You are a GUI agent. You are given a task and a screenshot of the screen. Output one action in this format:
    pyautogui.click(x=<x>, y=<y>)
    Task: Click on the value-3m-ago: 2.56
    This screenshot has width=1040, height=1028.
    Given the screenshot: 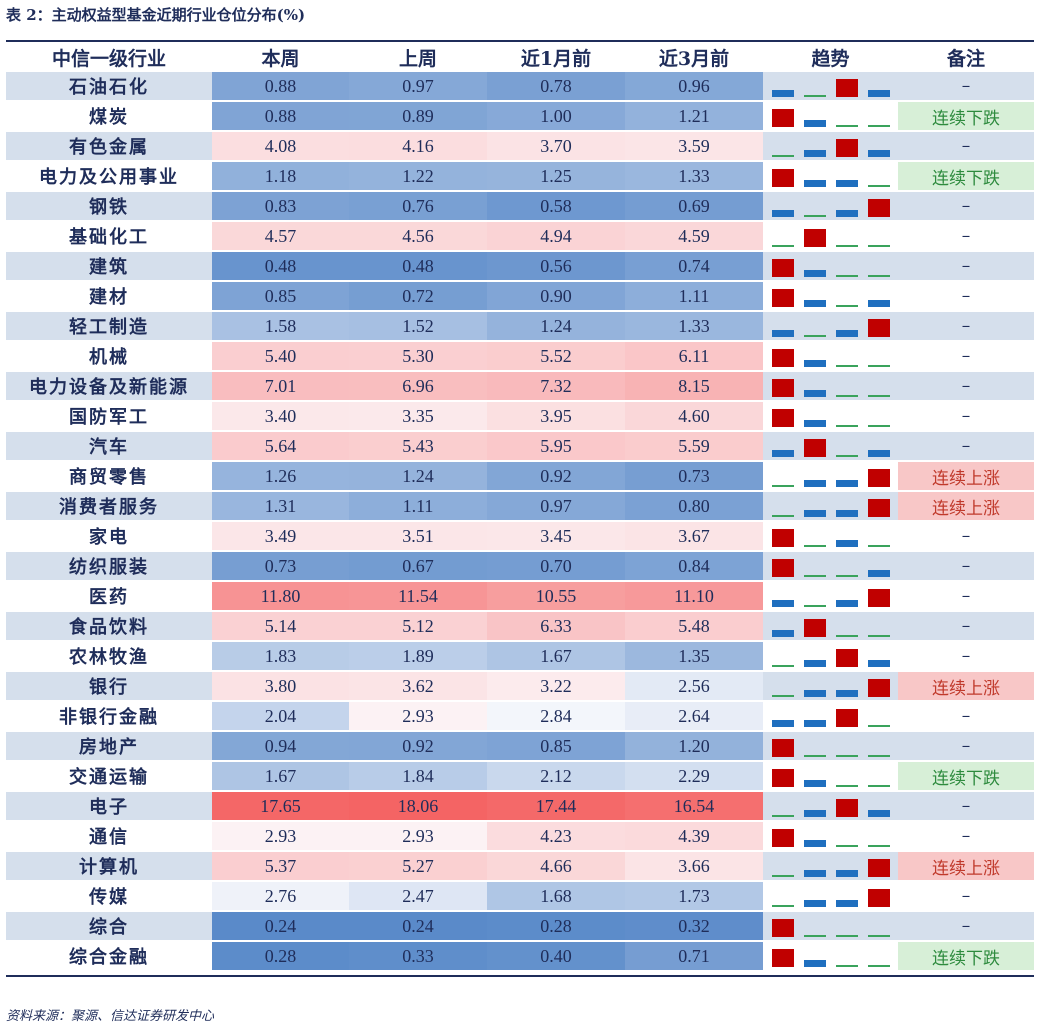 What is the action you would take?
    pyautogui.click(x=694, y=686)
    